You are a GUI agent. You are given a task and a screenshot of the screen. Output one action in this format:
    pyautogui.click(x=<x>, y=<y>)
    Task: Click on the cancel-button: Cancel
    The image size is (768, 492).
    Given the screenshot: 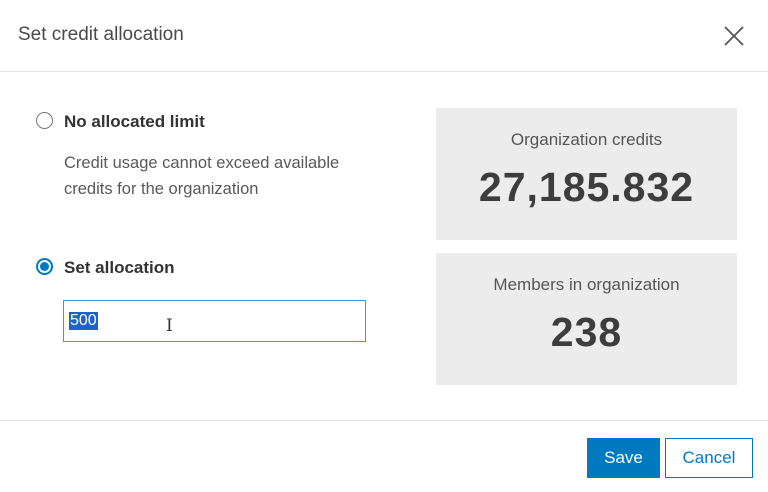 What is the action you would take?
    pyautogui.click(x=709, y=458)
    